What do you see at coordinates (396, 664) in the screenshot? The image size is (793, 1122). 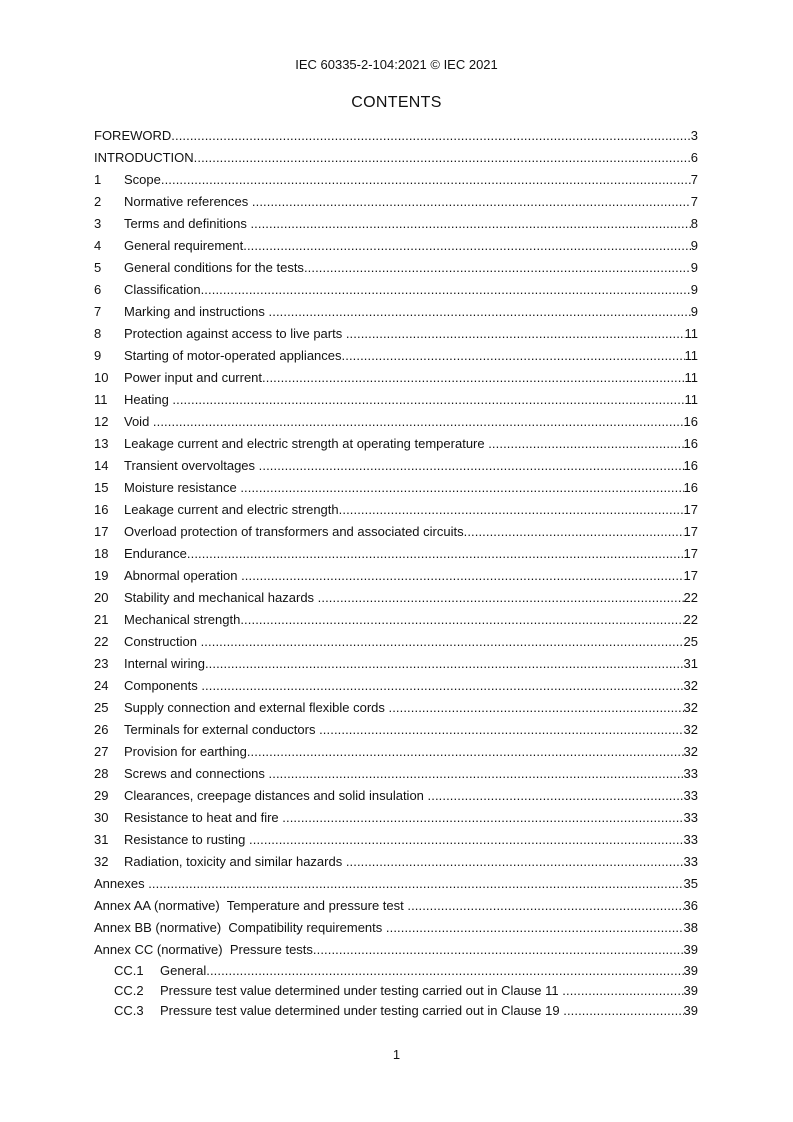 I see `toc-entry: 23 Internal wiring 31` at bounding box center [396, 664].